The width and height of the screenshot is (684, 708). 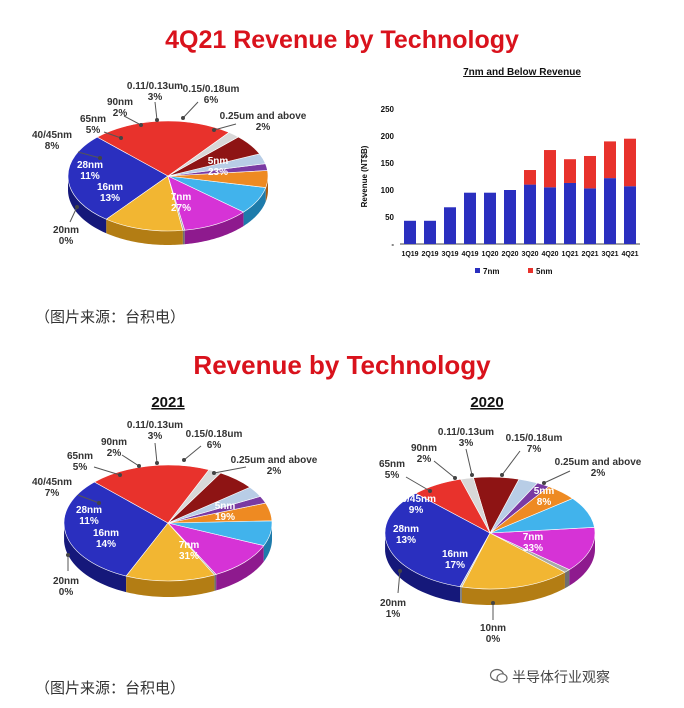 I want to click on pie-value-40-45nm: 9%, so click(x=416, y=510).